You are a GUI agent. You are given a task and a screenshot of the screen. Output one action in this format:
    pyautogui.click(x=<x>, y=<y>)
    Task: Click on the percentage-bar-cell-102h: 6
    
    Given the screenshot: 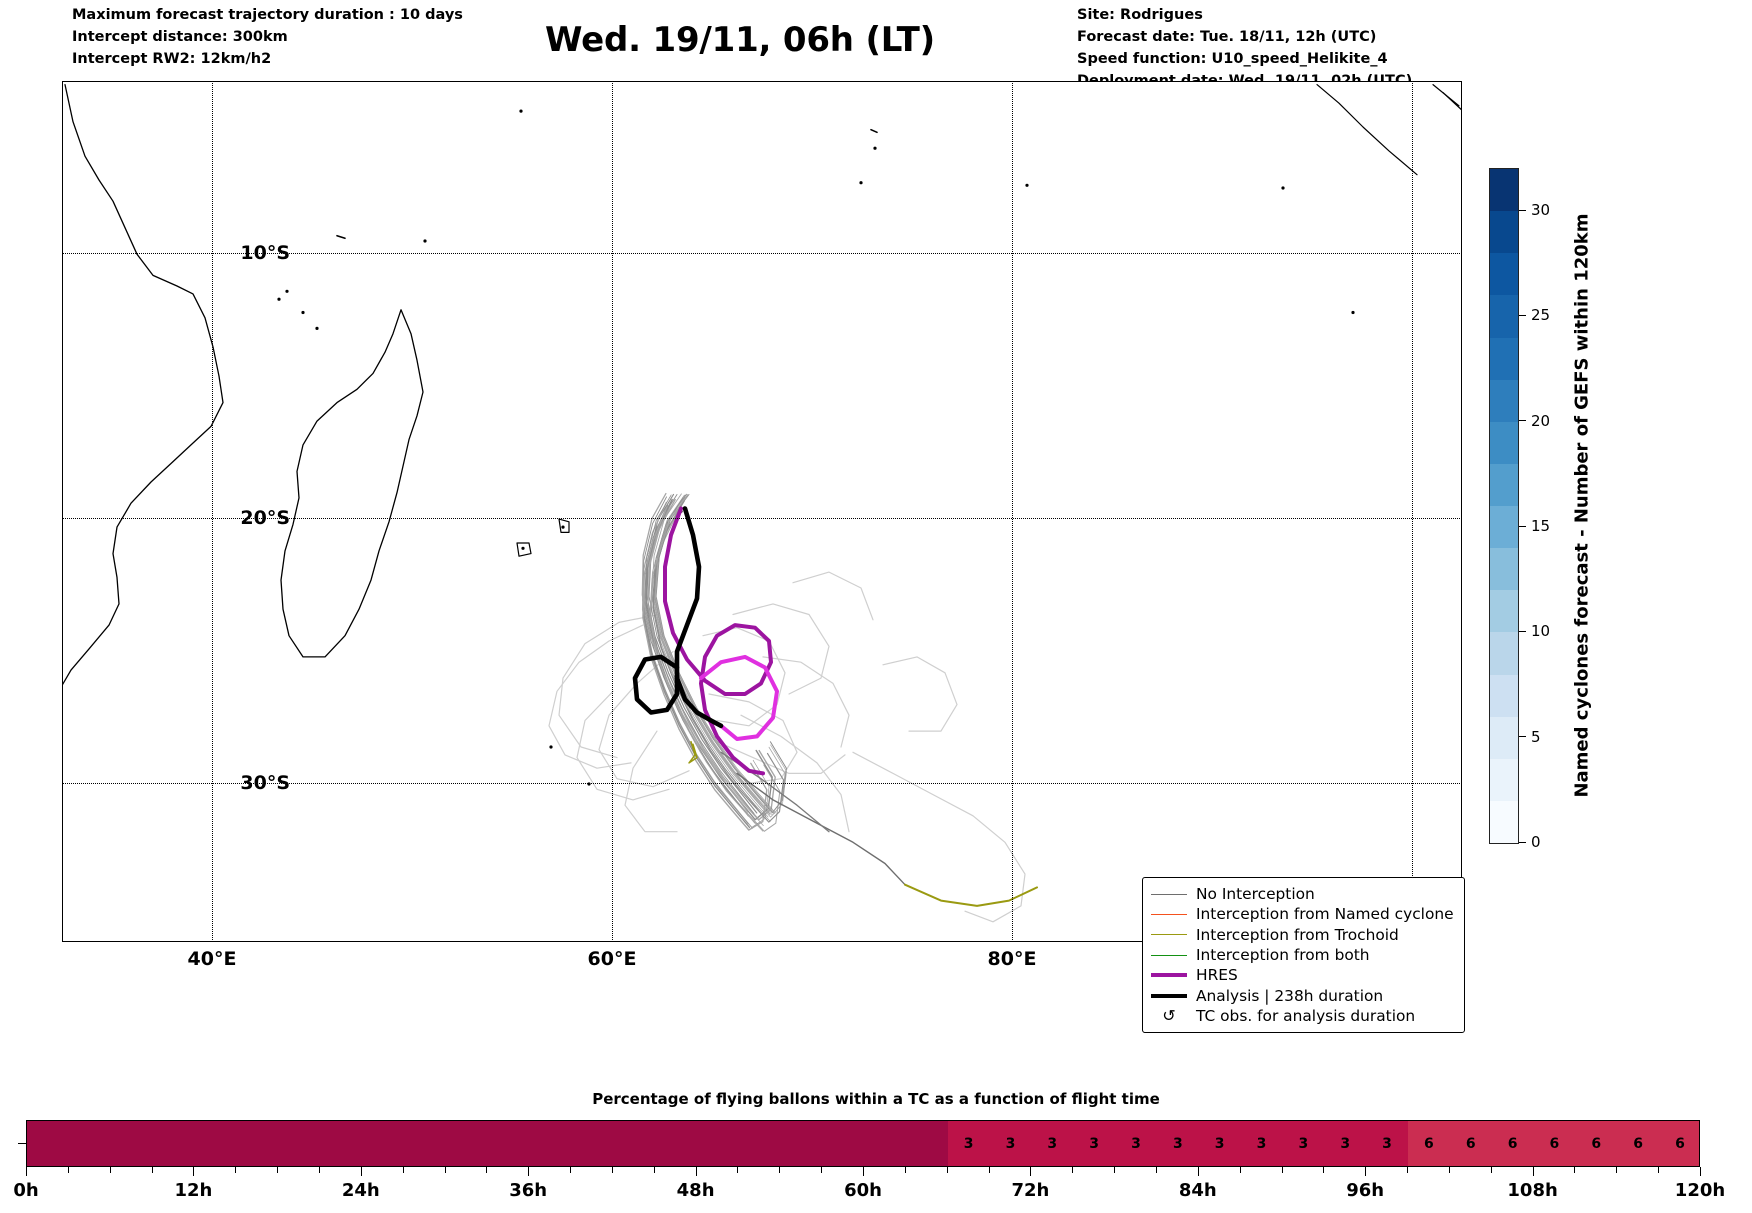 What is the action you would take?
    pyautogui.click(x=1470, y=1143)
    